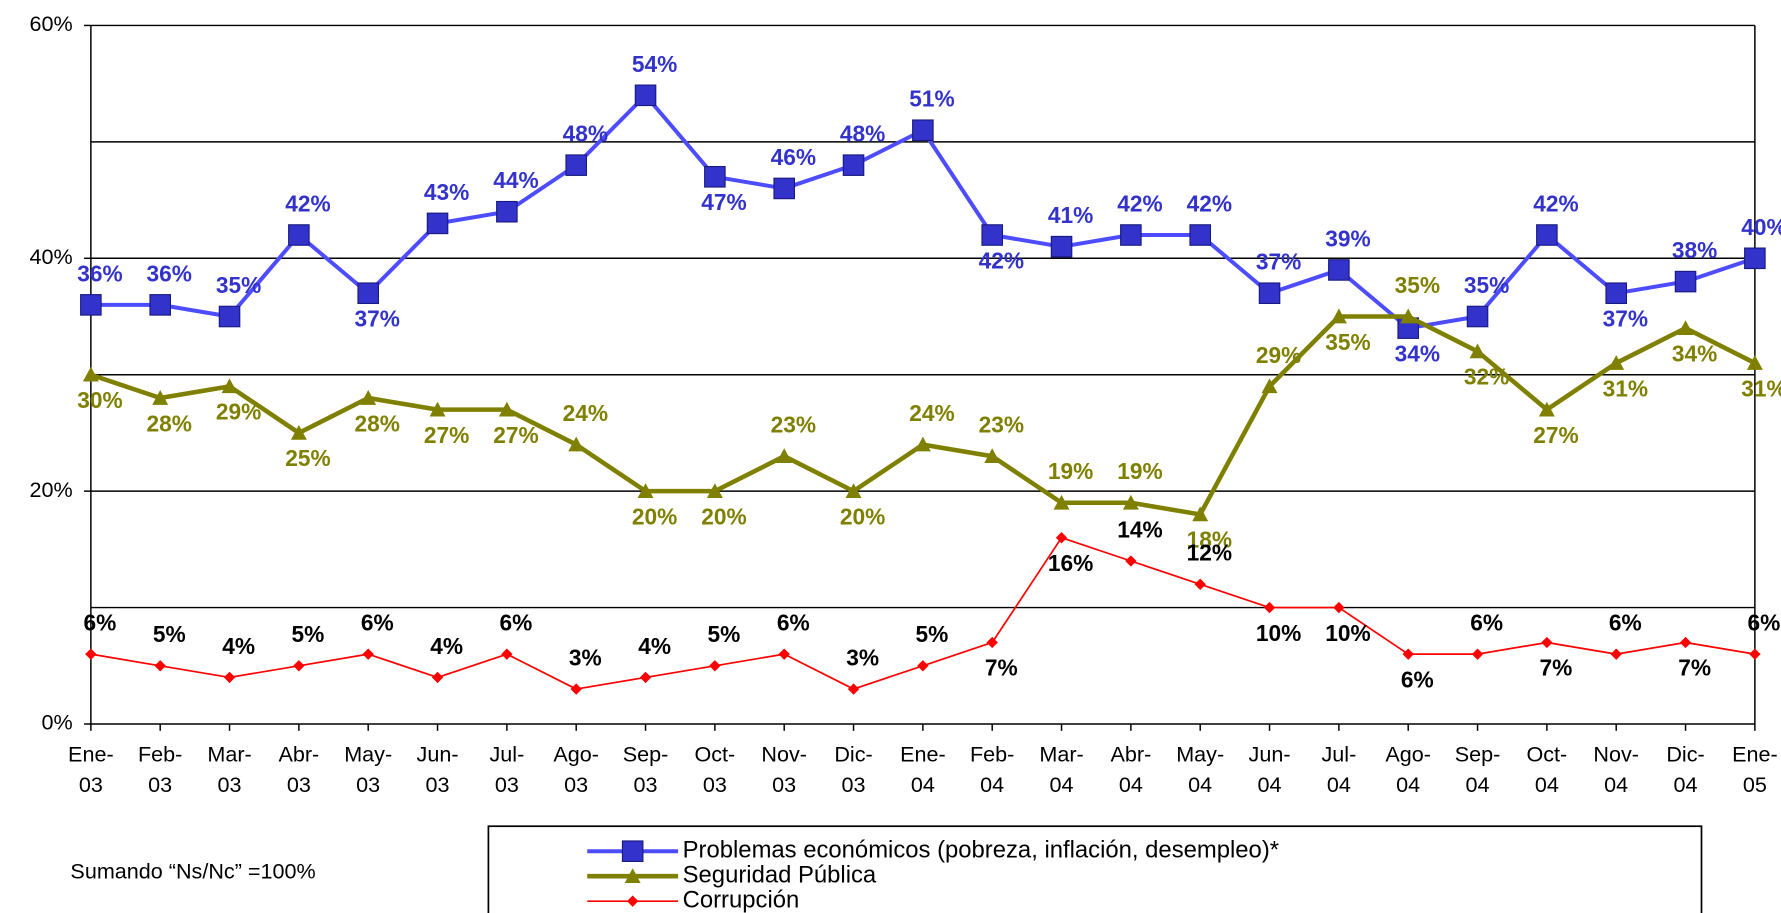 The width and height of the screenshot is (1781, 913). What do you see at coordinates (585, 658) in the screenshot?
I see `data-label: 3%` at bounding box center [585, 658].